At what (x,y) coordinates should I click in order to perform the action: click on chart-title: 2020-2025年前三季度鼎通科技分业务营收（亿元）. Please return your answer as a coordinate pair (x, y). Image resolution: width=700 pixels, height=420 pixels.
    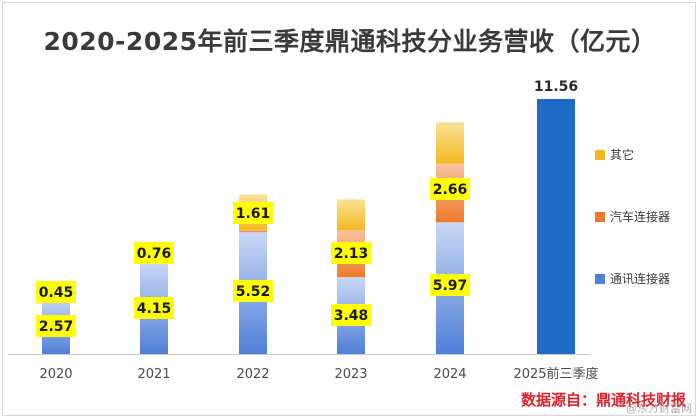
    Looking at the image, I should click on (350, 41).